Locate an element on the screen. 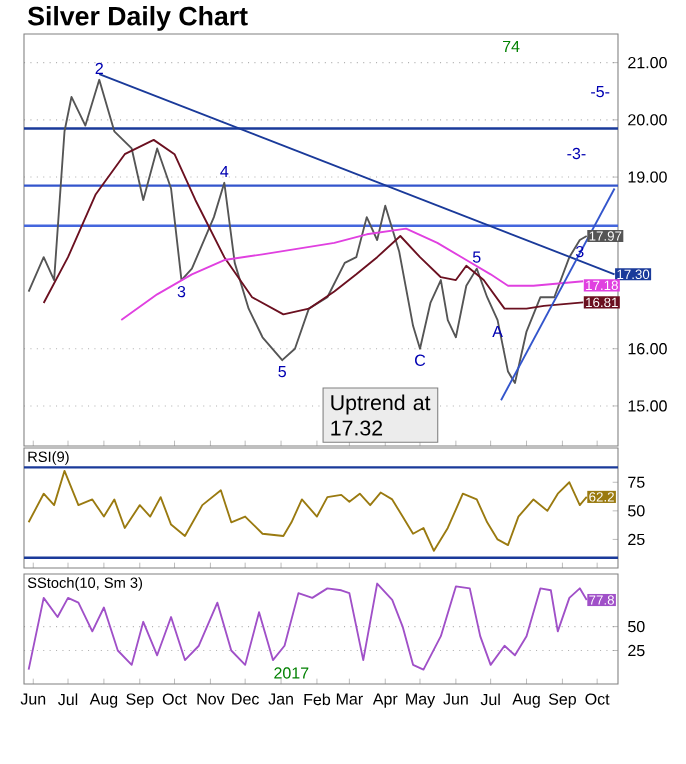 This screenshot has height=764, width=686. x-tick-label: Feb is located at coordinates (317, 699).